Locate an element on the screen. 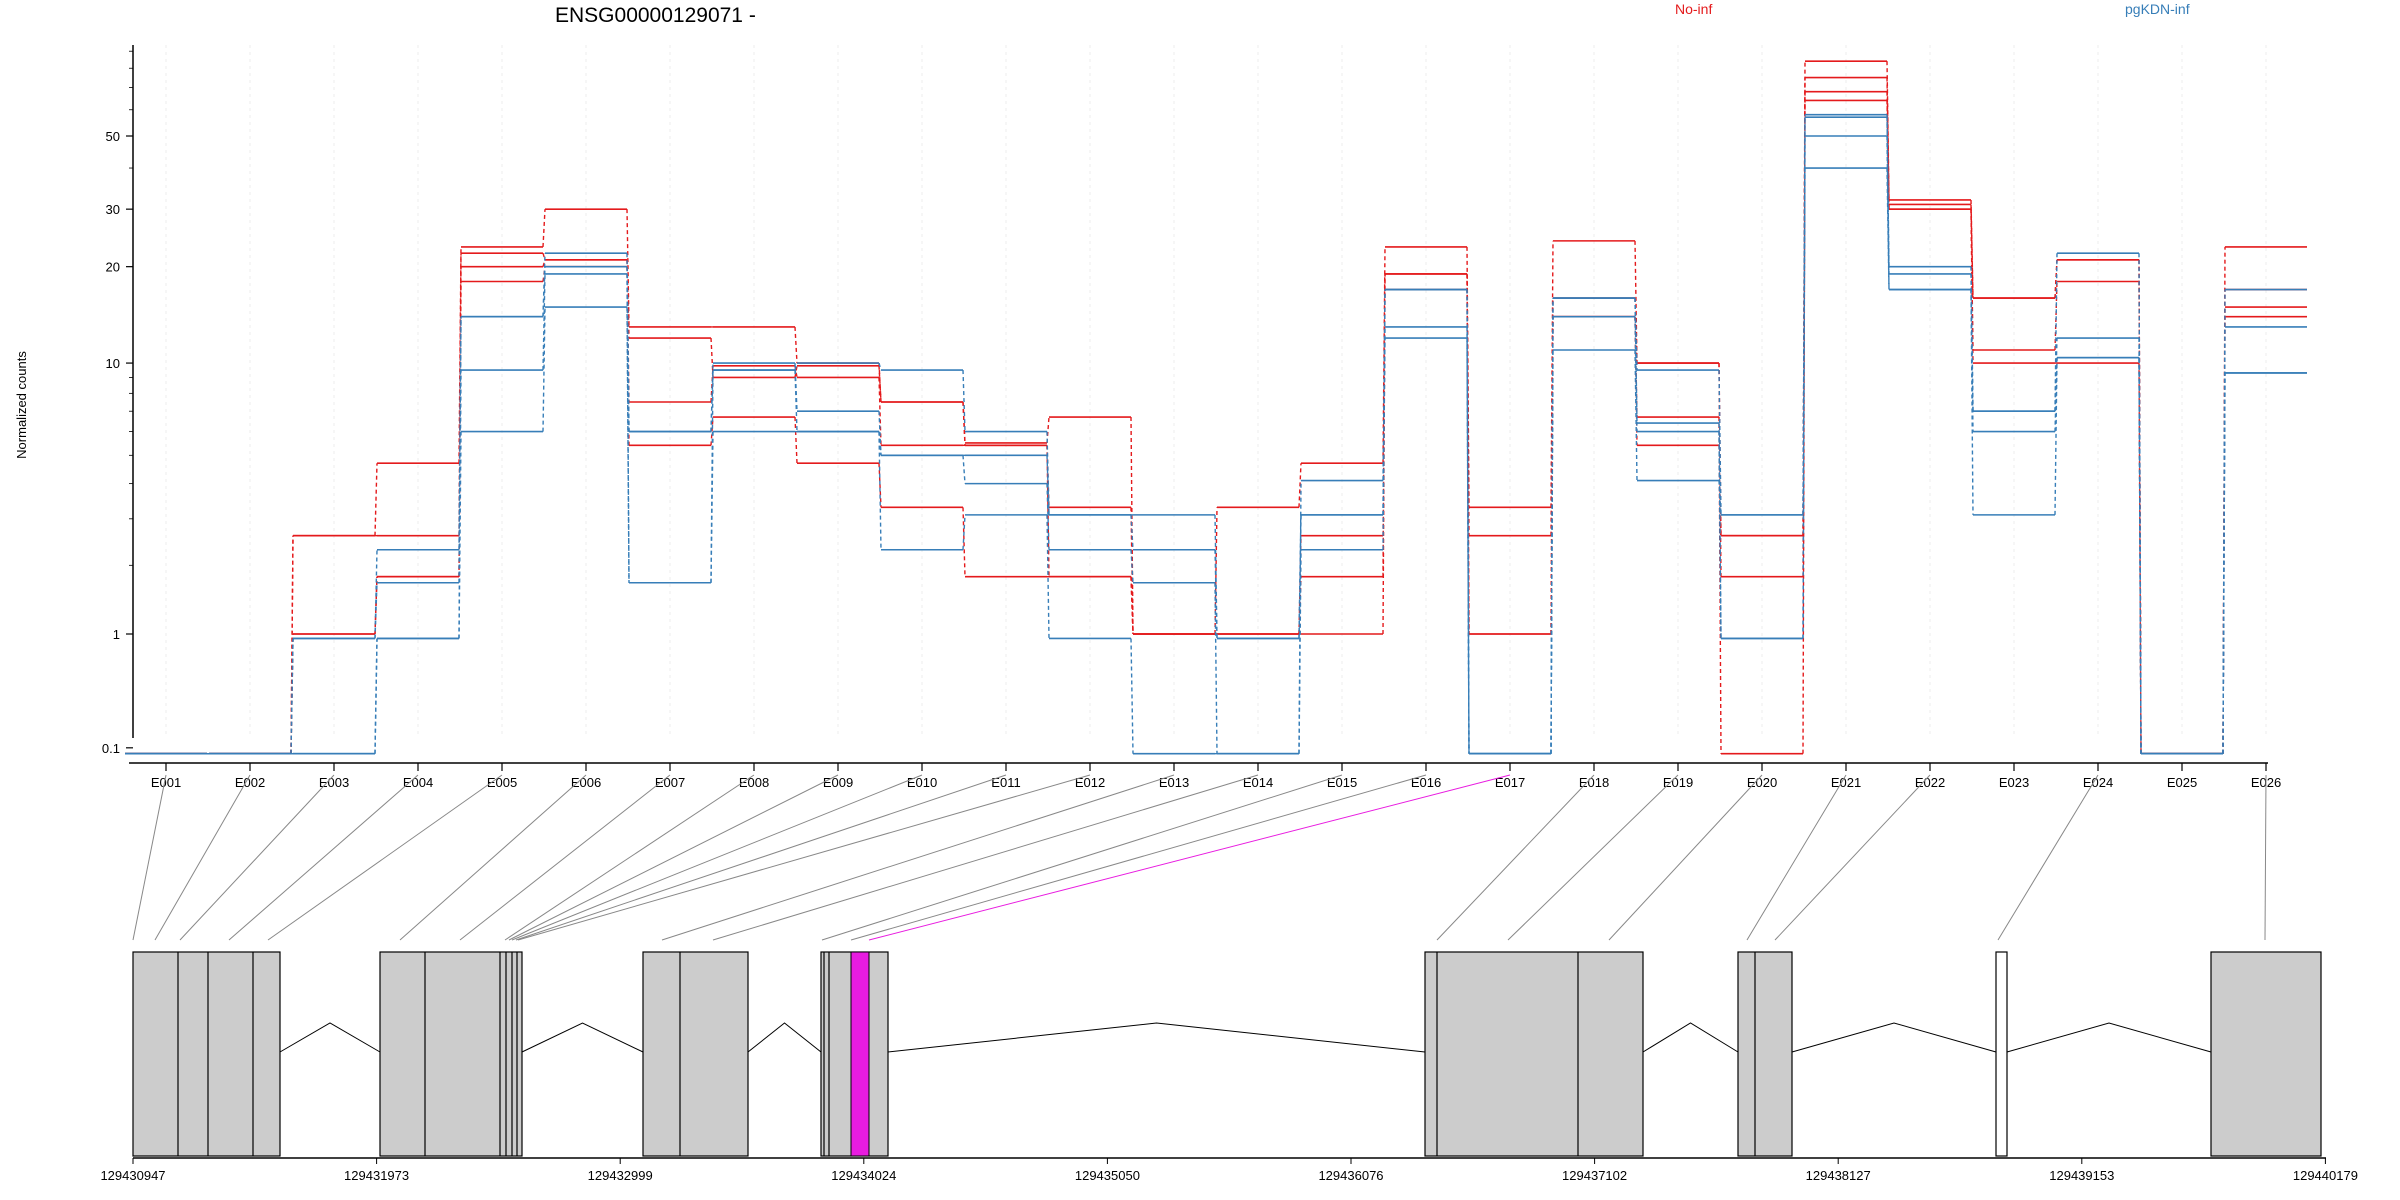  x-tick-label-e007: E007 is located at coordinates (670, 782).